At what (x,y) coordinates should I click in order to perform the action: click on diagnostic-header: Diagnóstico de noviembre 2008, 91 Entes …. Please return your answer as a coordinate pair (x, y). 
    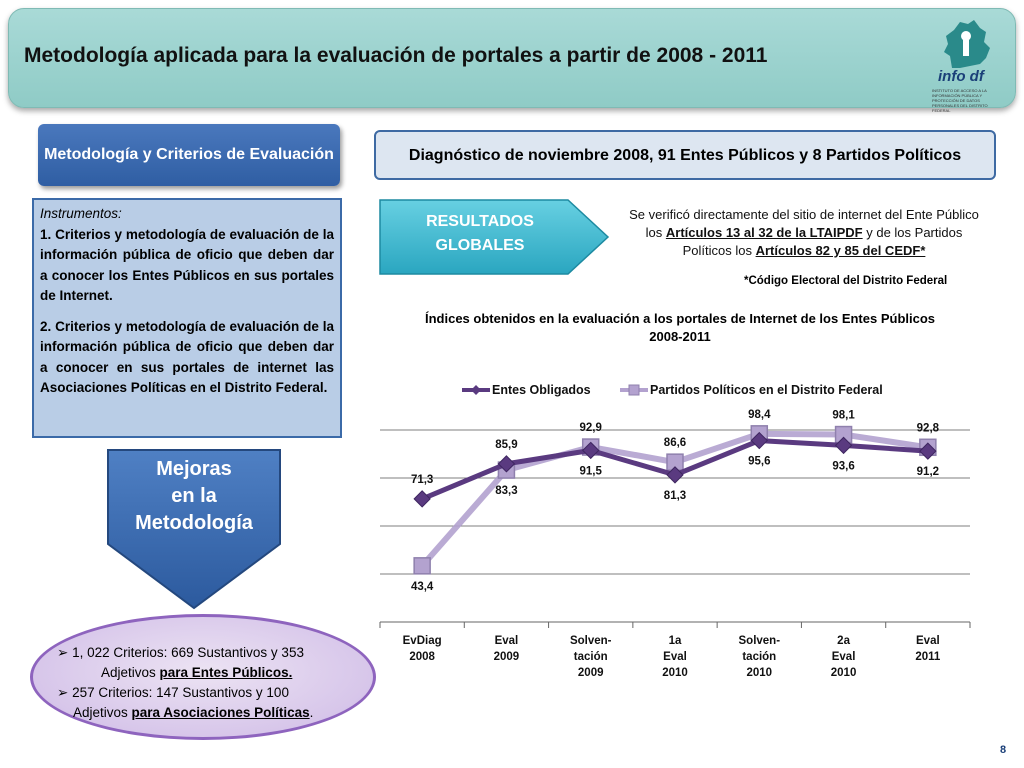
    Looking at the image, I should click on (685, 155).